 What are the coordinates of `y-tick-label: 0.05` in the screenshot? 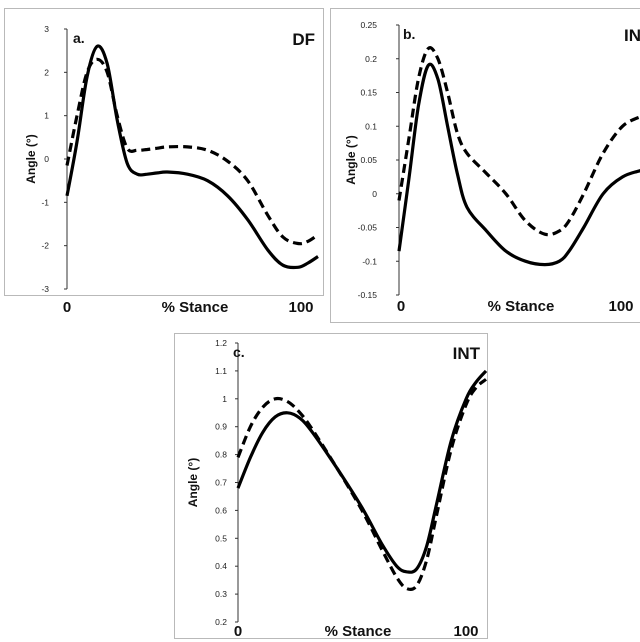 It's located at (368, 160).